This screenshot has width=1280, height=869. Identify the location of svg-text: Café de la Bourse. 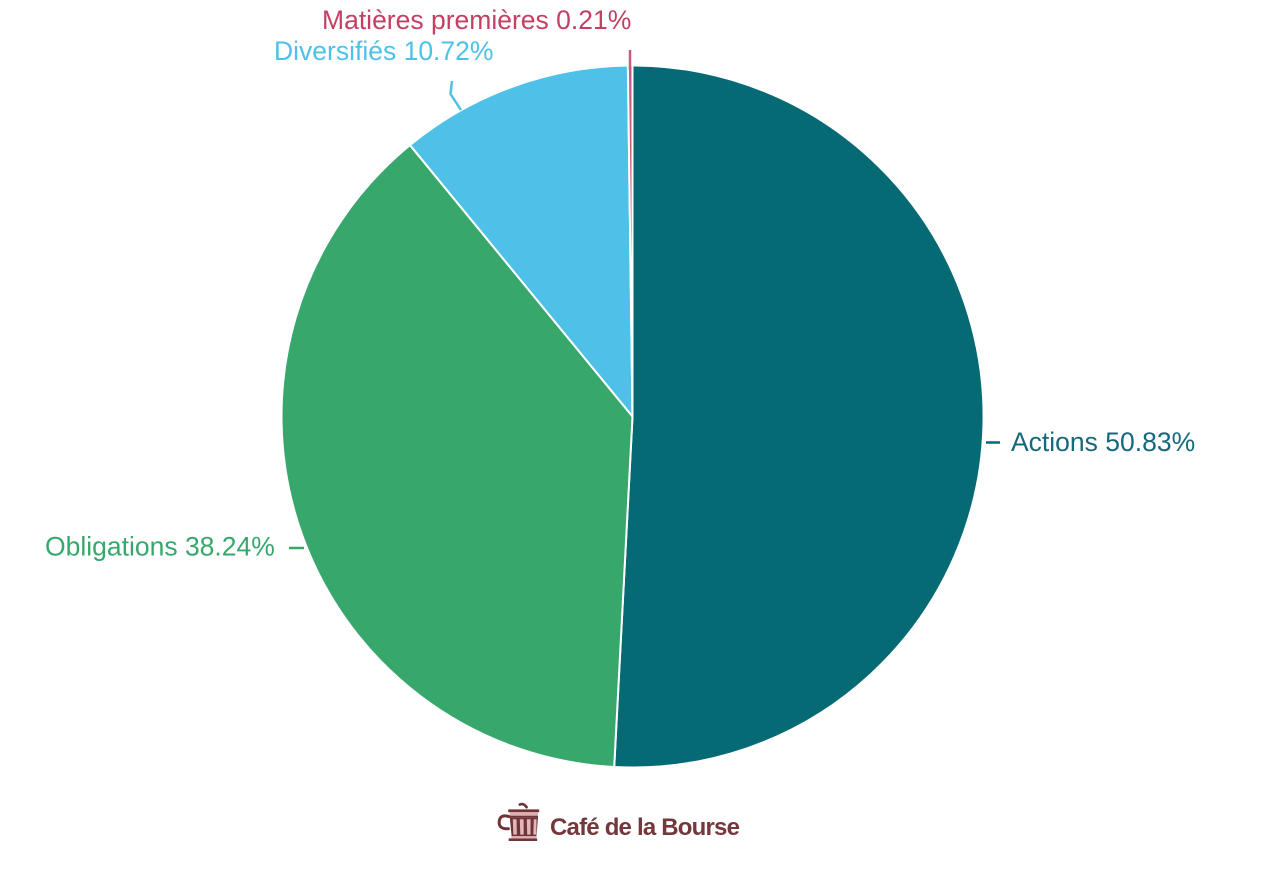
(645, 827).